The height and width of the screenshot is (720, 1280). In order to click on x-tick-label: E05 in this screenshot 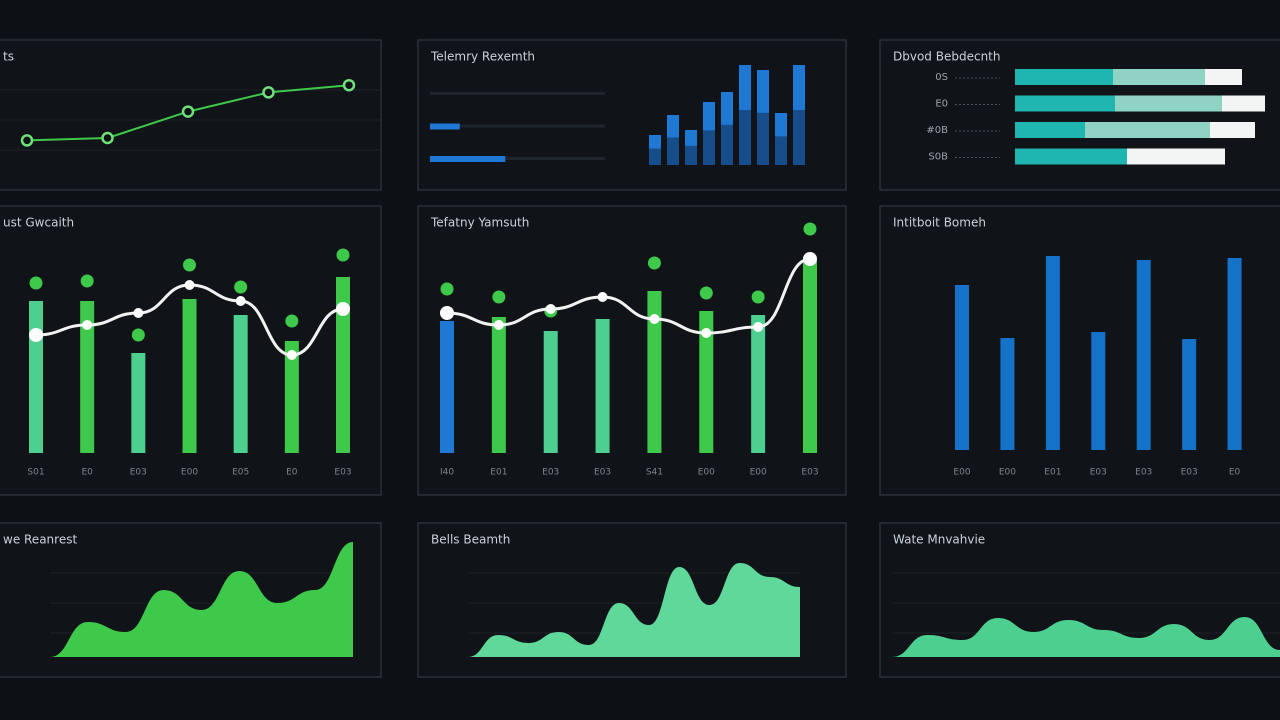, I will do `click(240, 473)`.